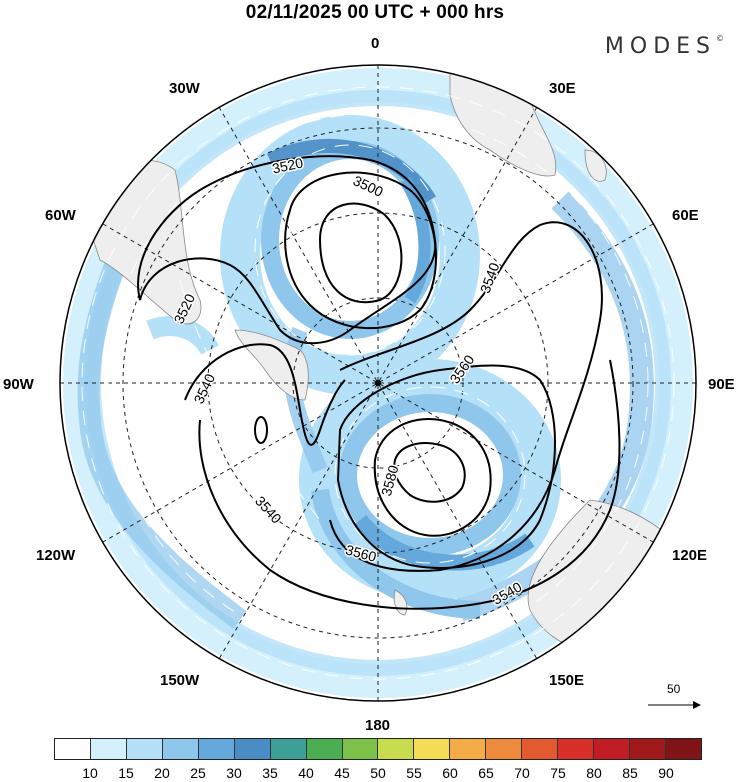  I want to click on contour-3520-upper, so click(360, 250).